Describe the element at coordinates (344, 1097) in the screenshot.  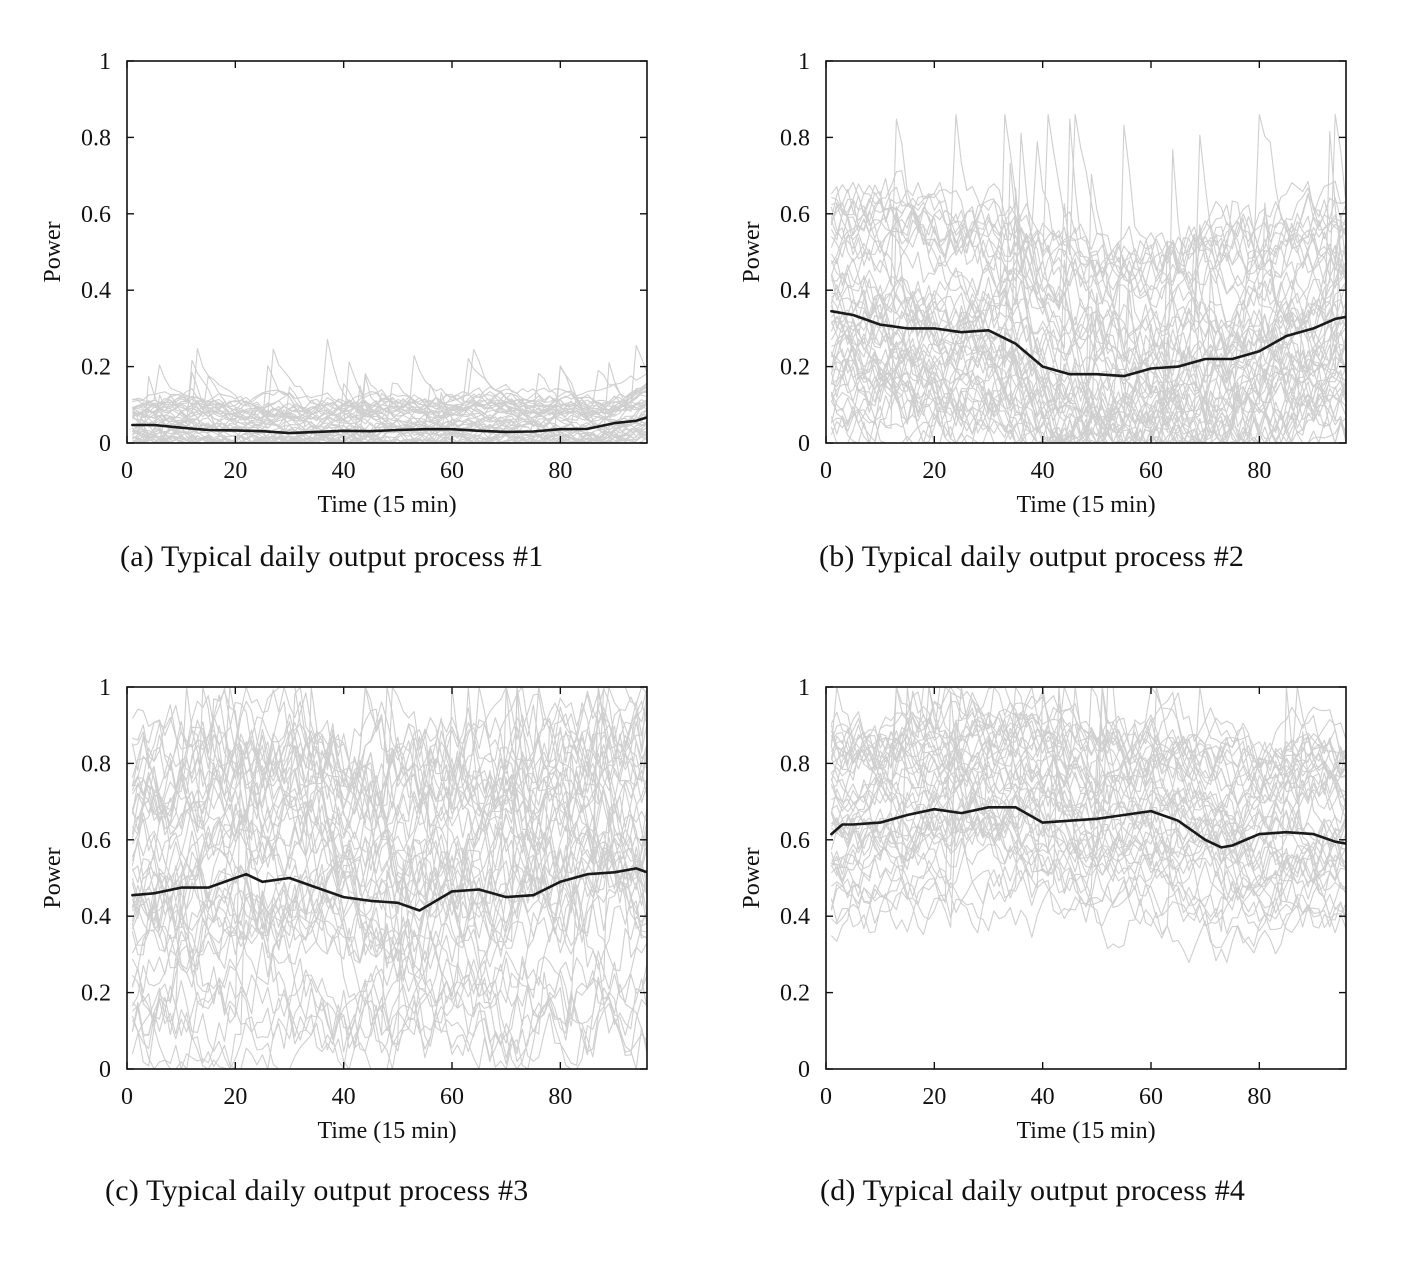
I see `x-tick-label: 40` at that location.